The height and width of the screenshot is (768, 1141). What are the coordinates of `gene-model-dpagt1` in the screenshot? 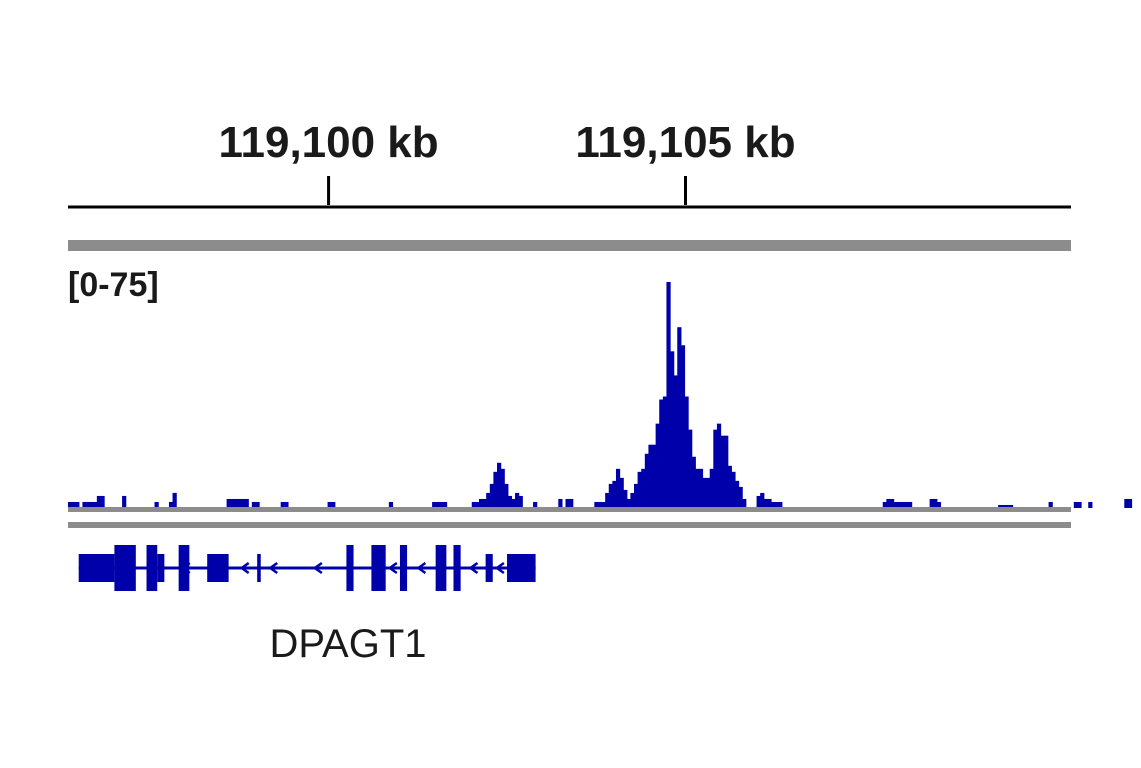 It's located at (307, 568).